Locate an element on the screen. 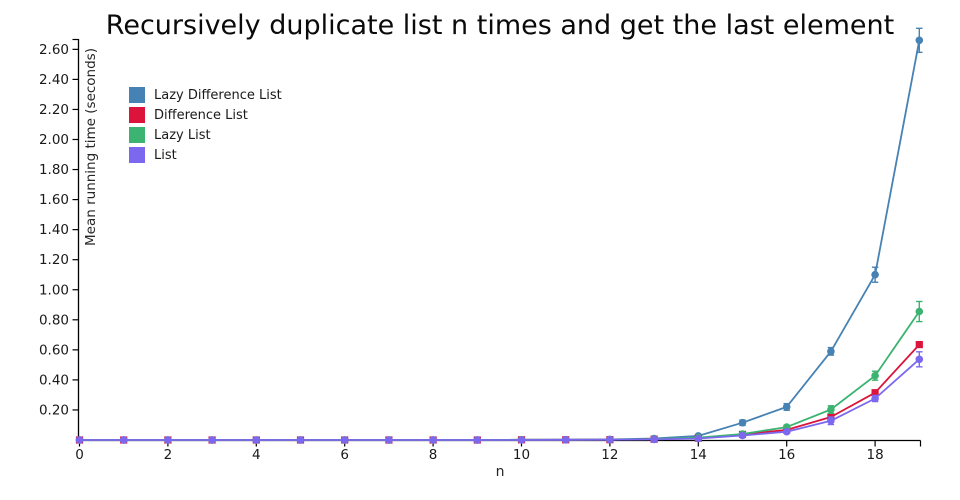 This screenshot has width=960, height=500. y-tick-label: 1.80 is located at coordinates (54, 170).